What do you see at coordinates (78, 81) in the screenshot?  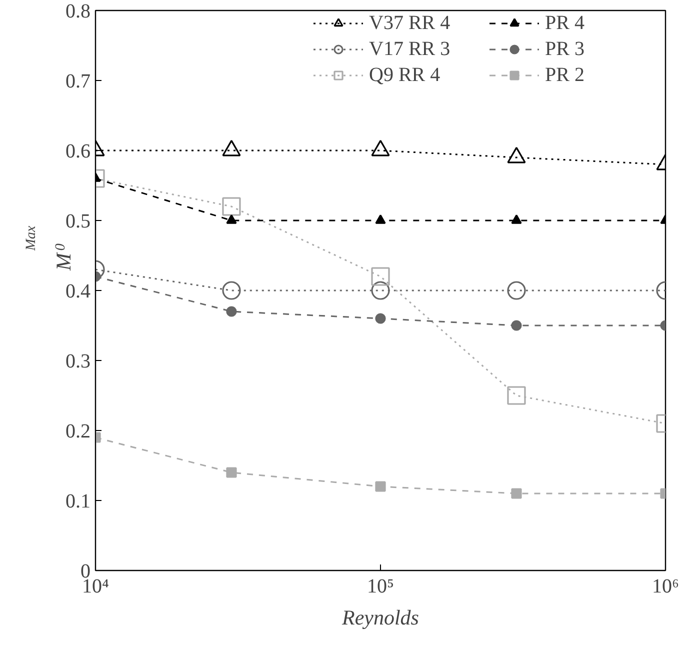 I see `y-tick-label: 0.7` at bounding box center [78, 81].